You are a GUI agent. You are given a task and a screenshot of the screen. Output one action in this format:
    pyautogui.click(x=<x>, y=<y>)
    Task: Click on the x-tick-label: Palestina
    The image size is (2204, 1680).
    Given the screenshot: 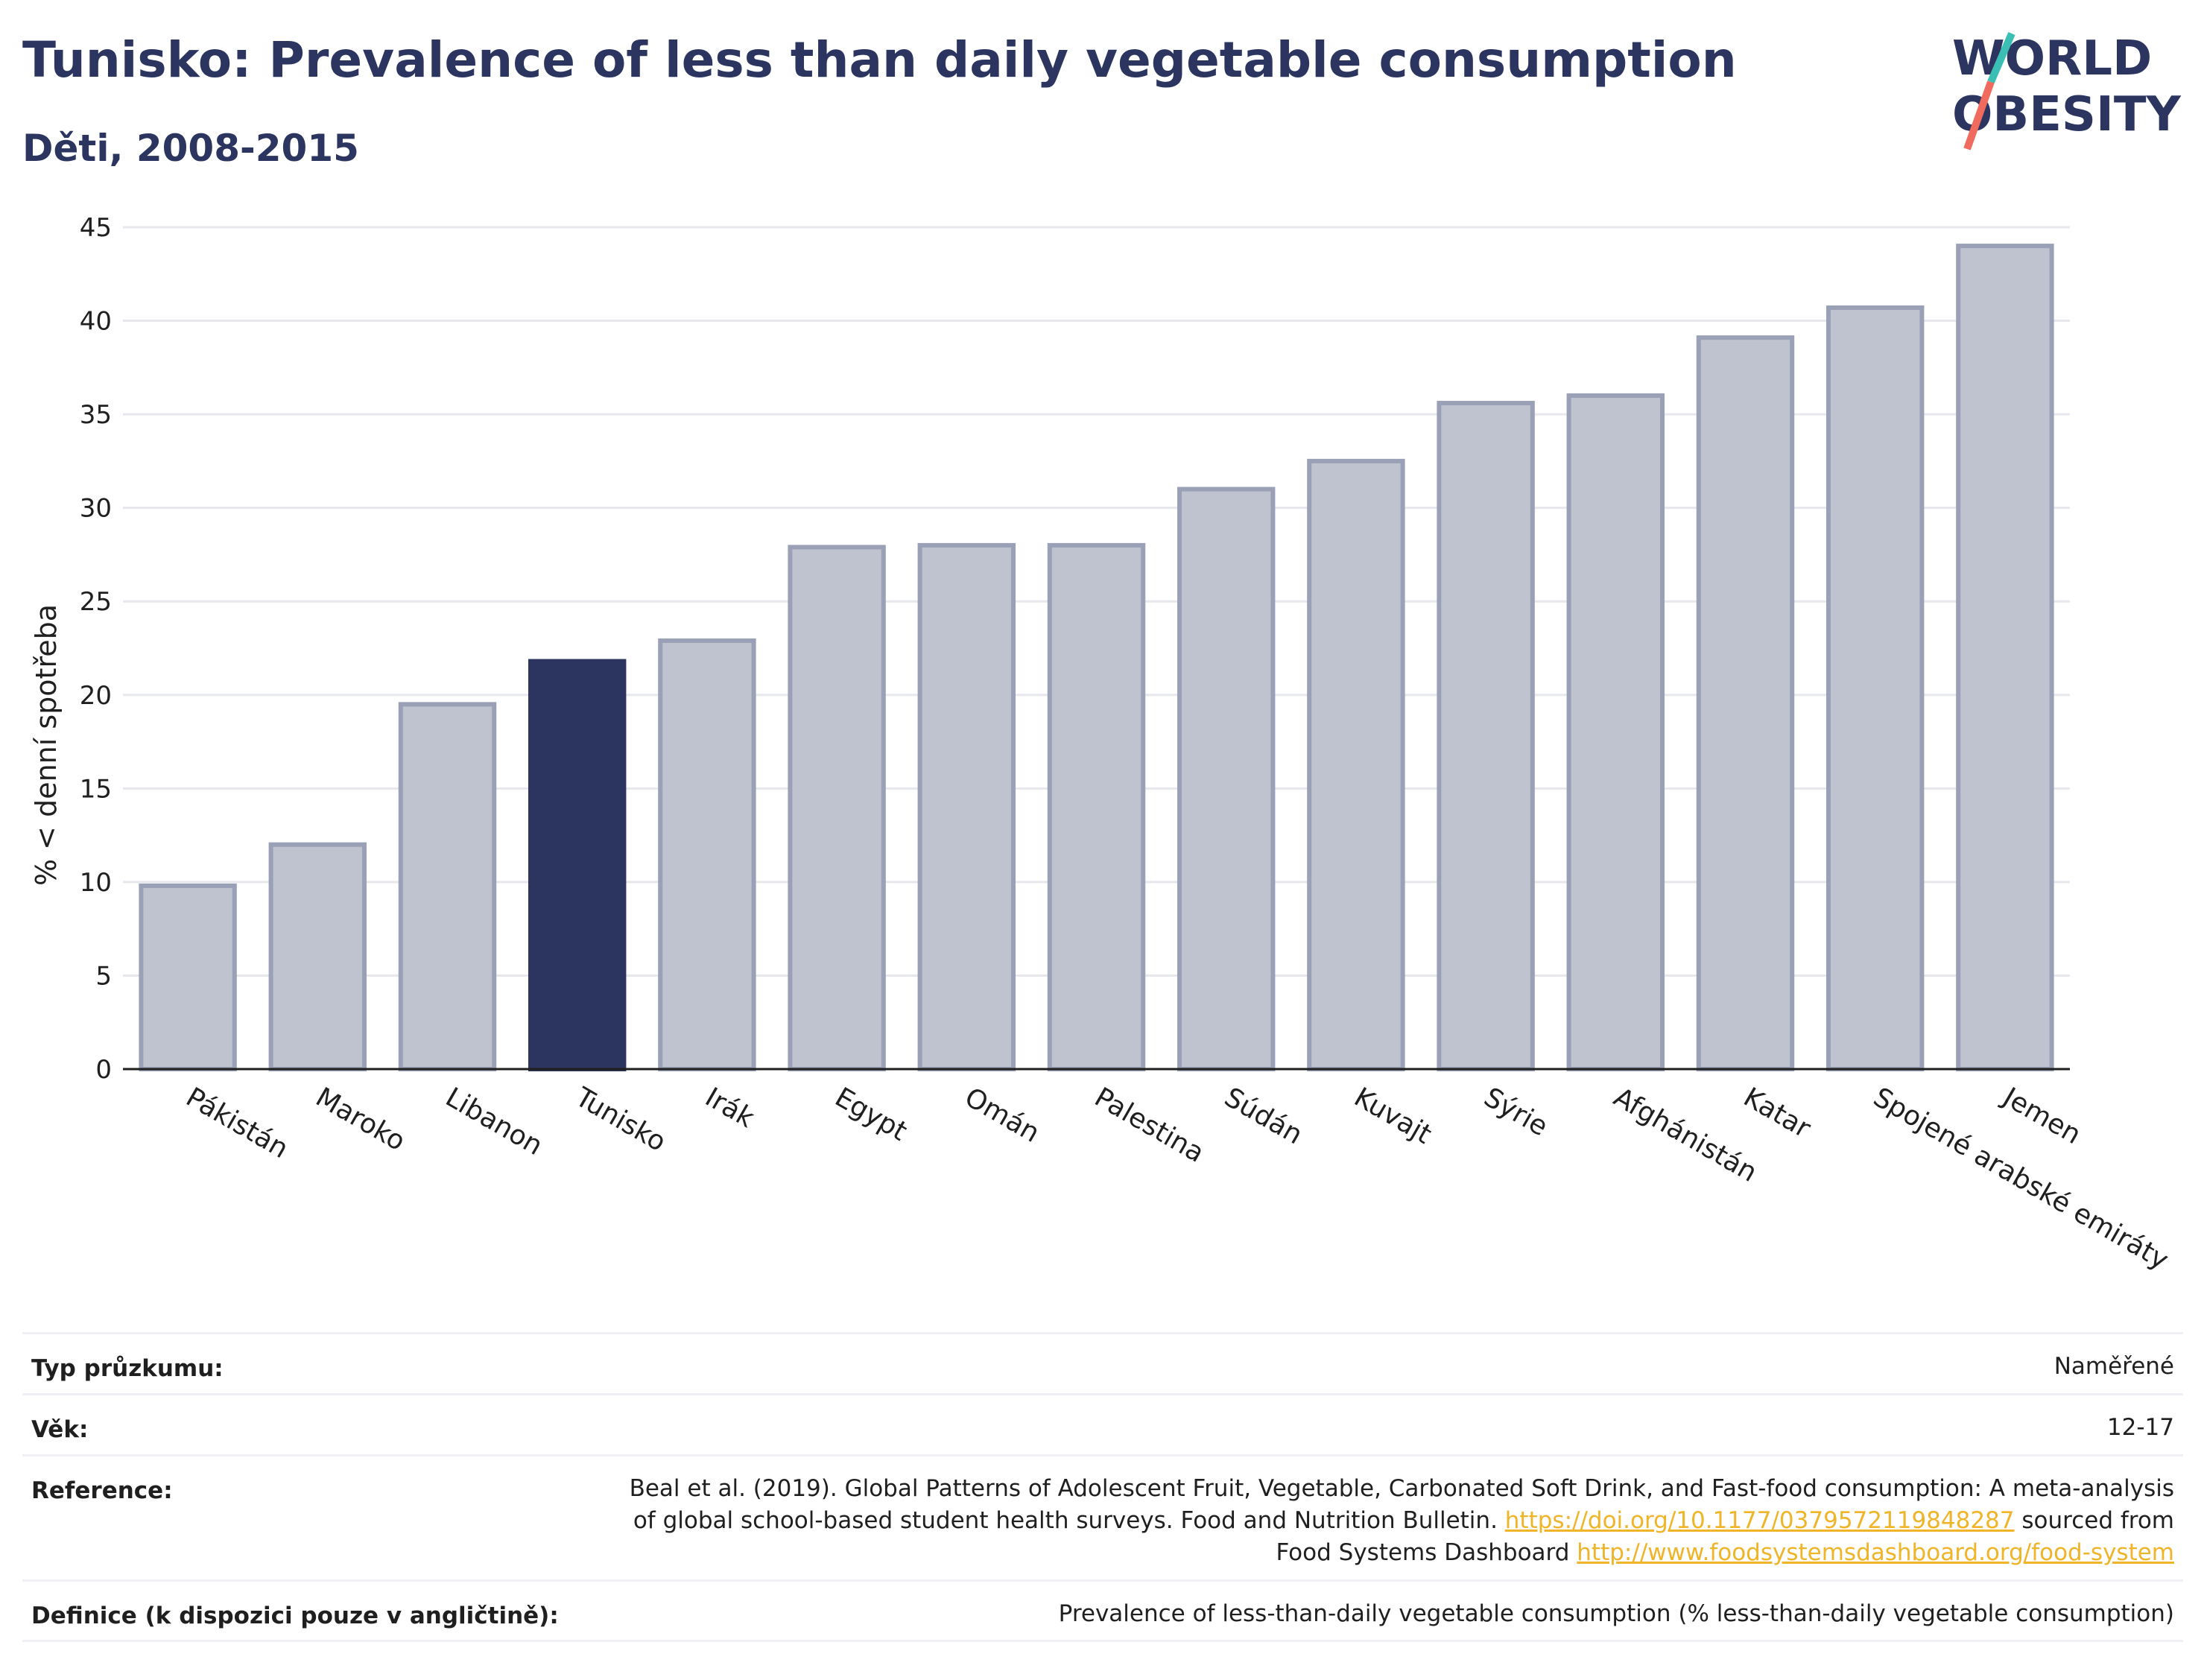 What is the action you would take?
    pyautogui.click(x=1149, y=1125)
    